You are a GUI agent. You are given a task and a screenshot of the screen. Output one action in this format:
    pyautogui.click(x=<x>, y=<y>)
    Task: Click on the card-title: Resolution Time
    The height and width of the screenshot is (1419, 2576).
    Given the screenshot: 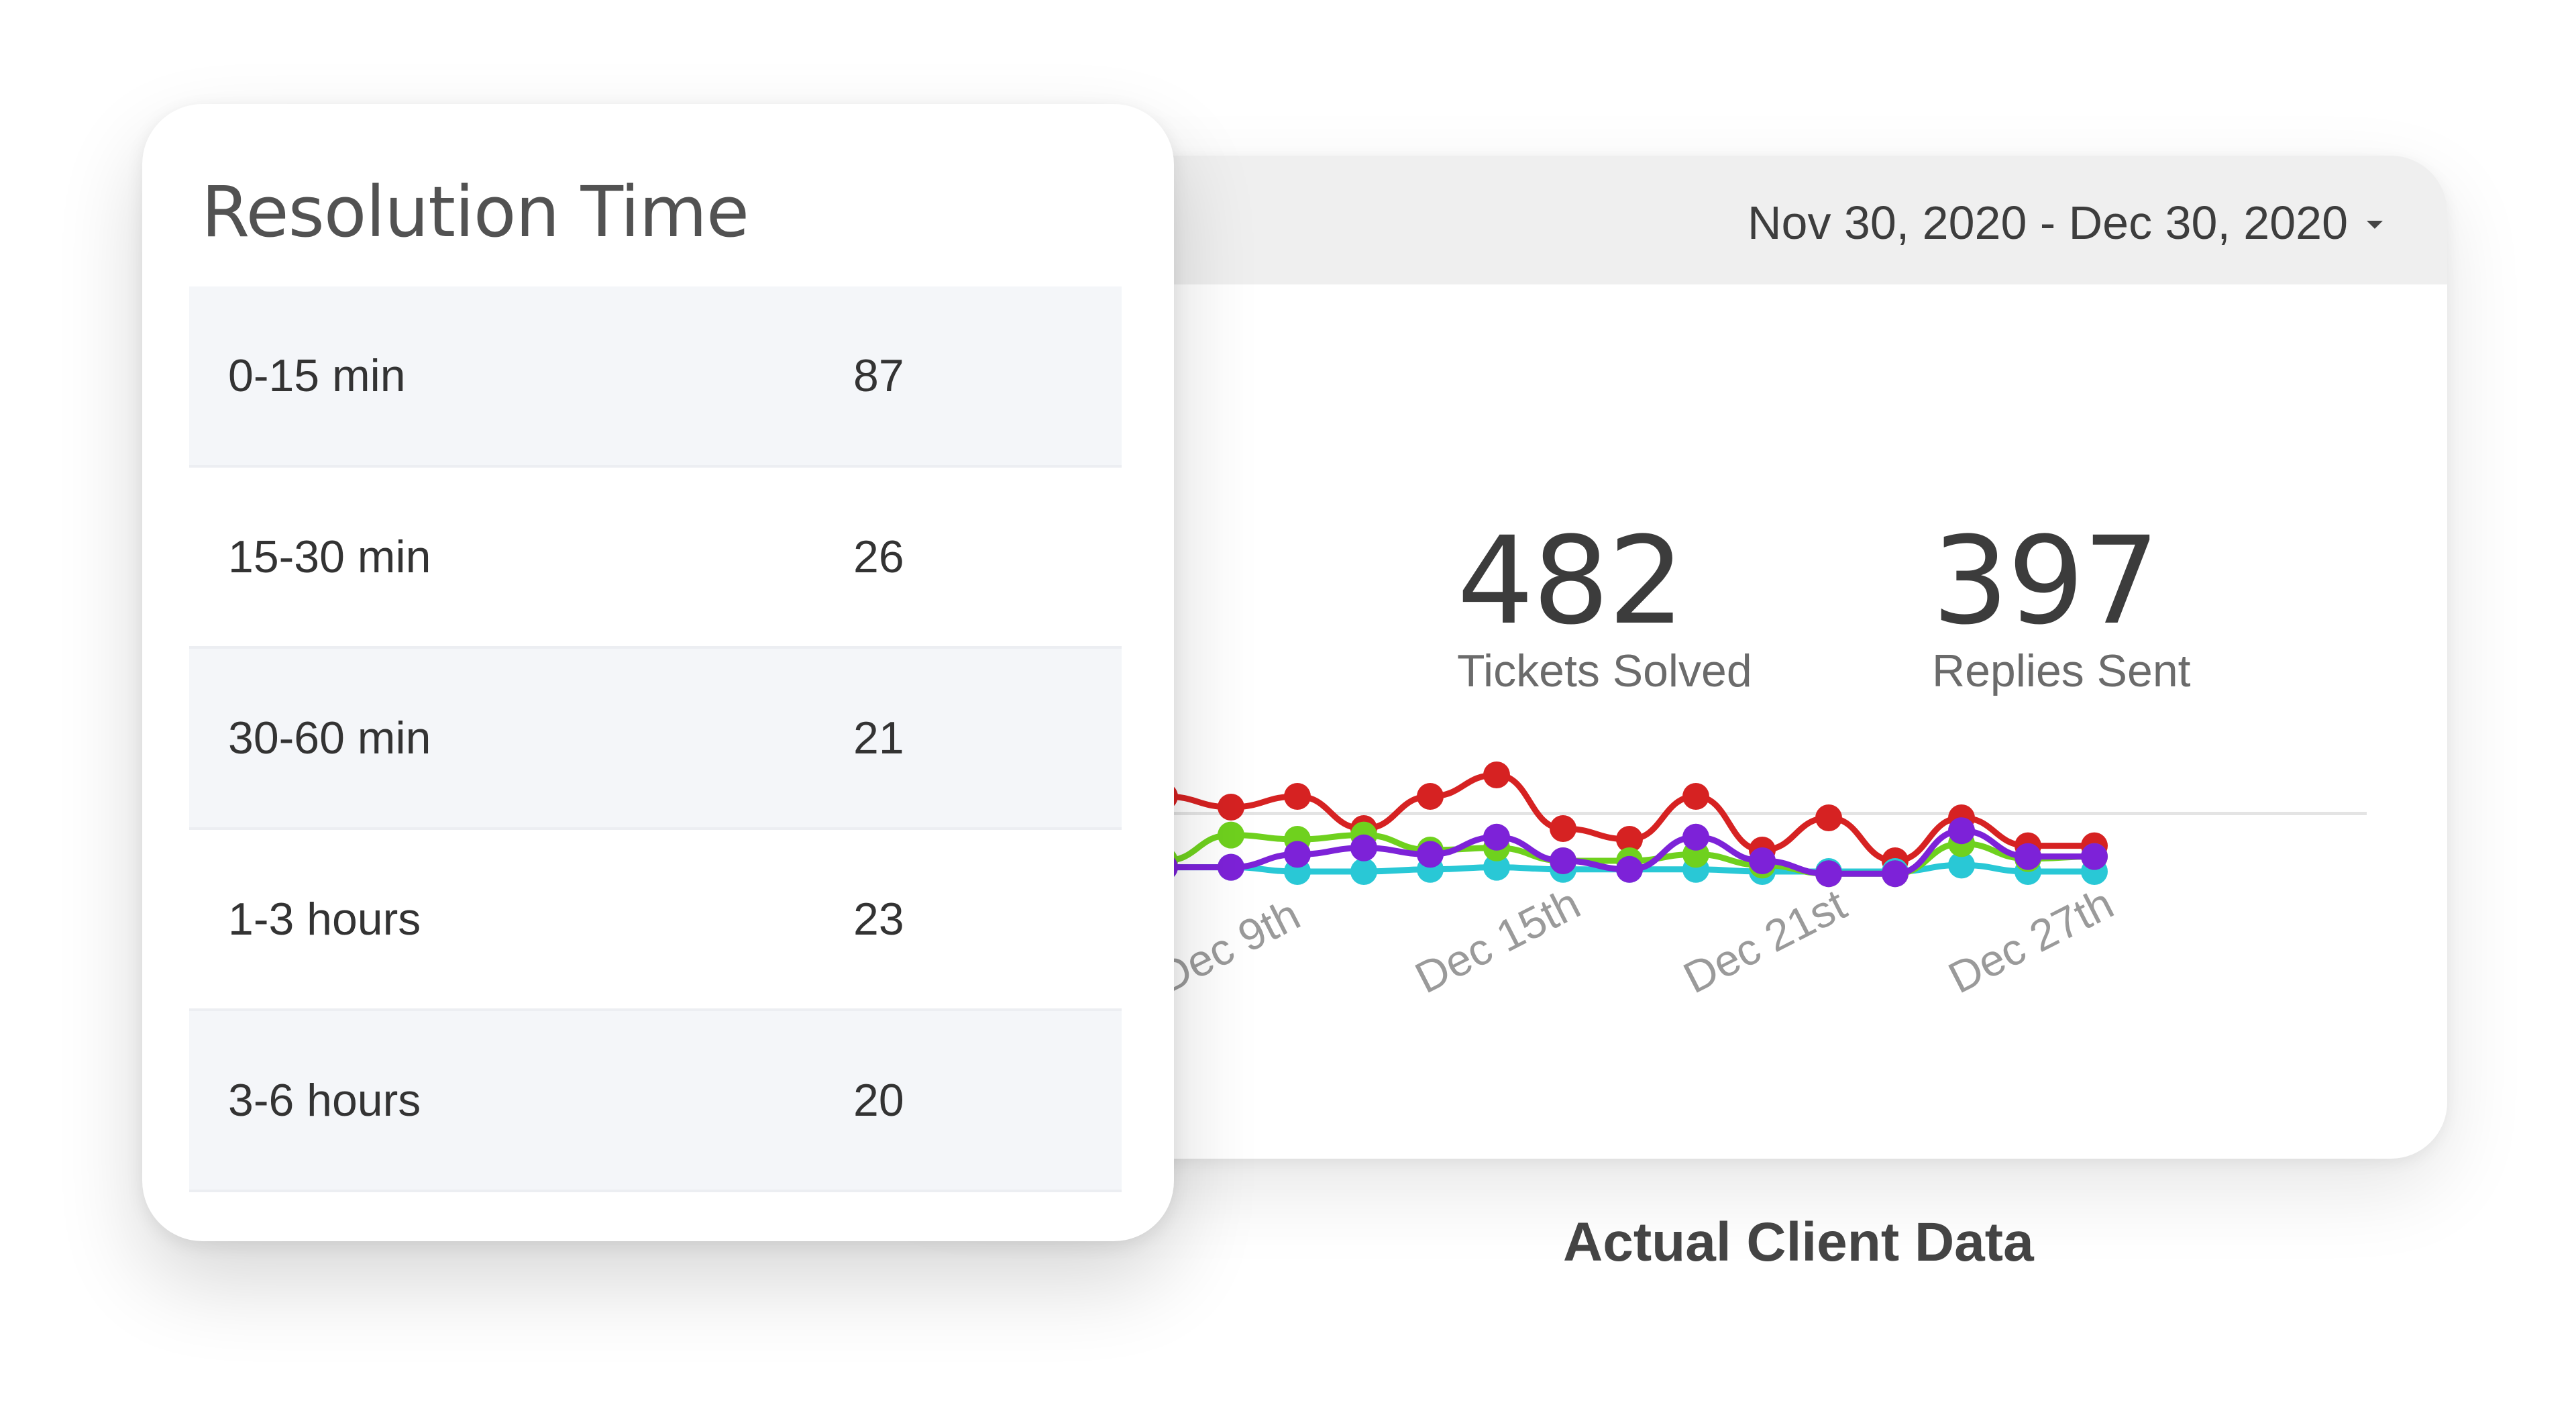 What is the action you would take?
    pyautogui.click(x=475, y=212)
    